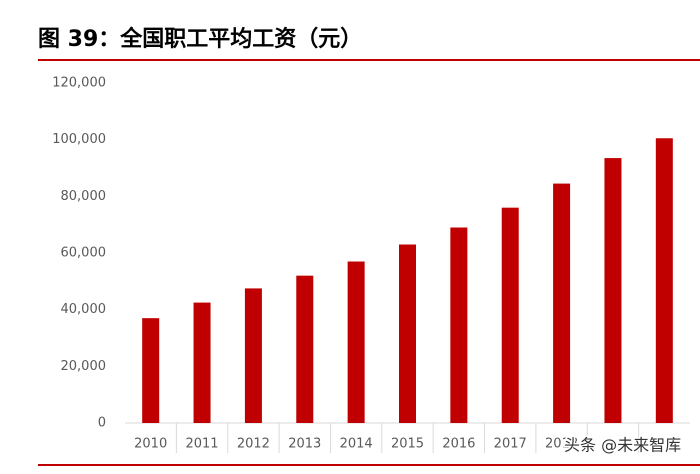 The height and width of the screenshot is (474, 700). Describe the element at coordinates (253, 444) in the screenshot. I see `x-tick-label: 2012` at that location.